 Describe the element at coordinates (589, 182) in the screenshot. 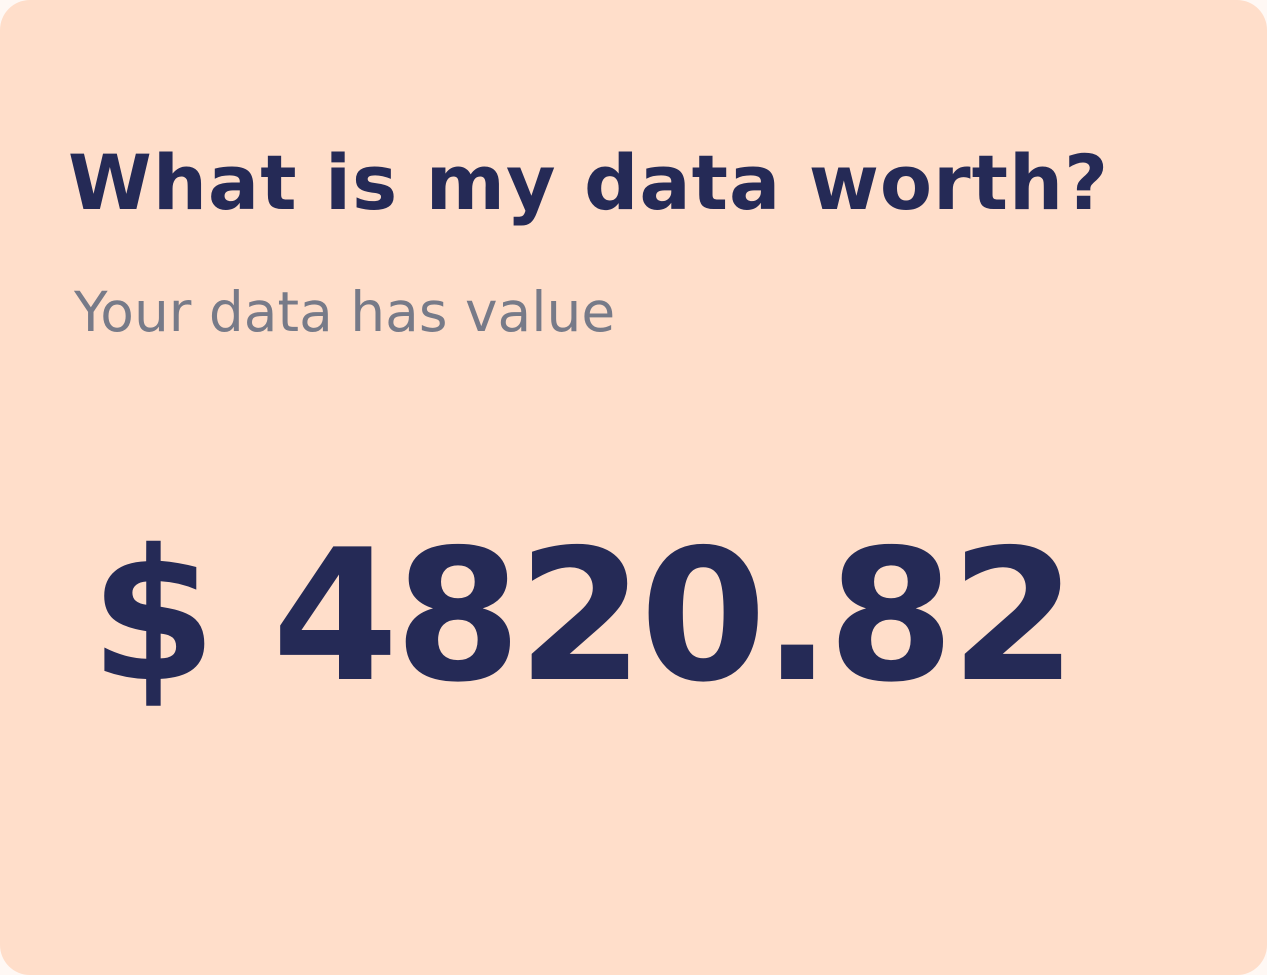

I see `card-title: What is my data worth?` at that location.